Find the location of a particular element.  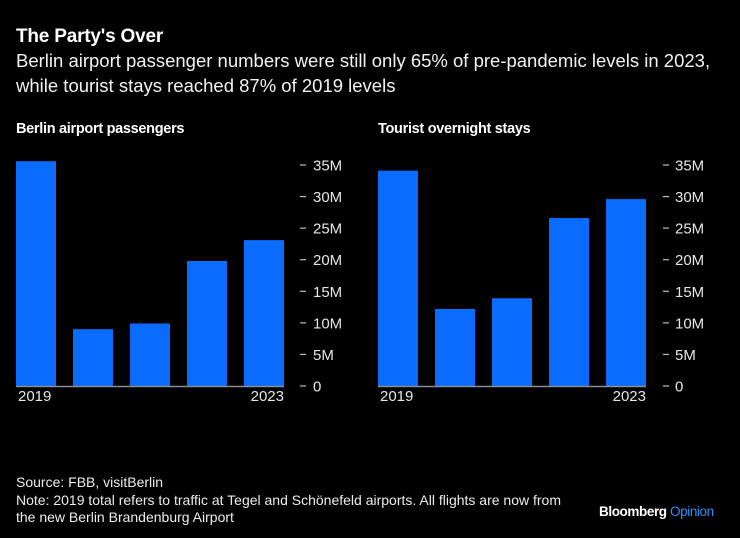

chart-title: The Party's Over is located at coordinates (90, 36).